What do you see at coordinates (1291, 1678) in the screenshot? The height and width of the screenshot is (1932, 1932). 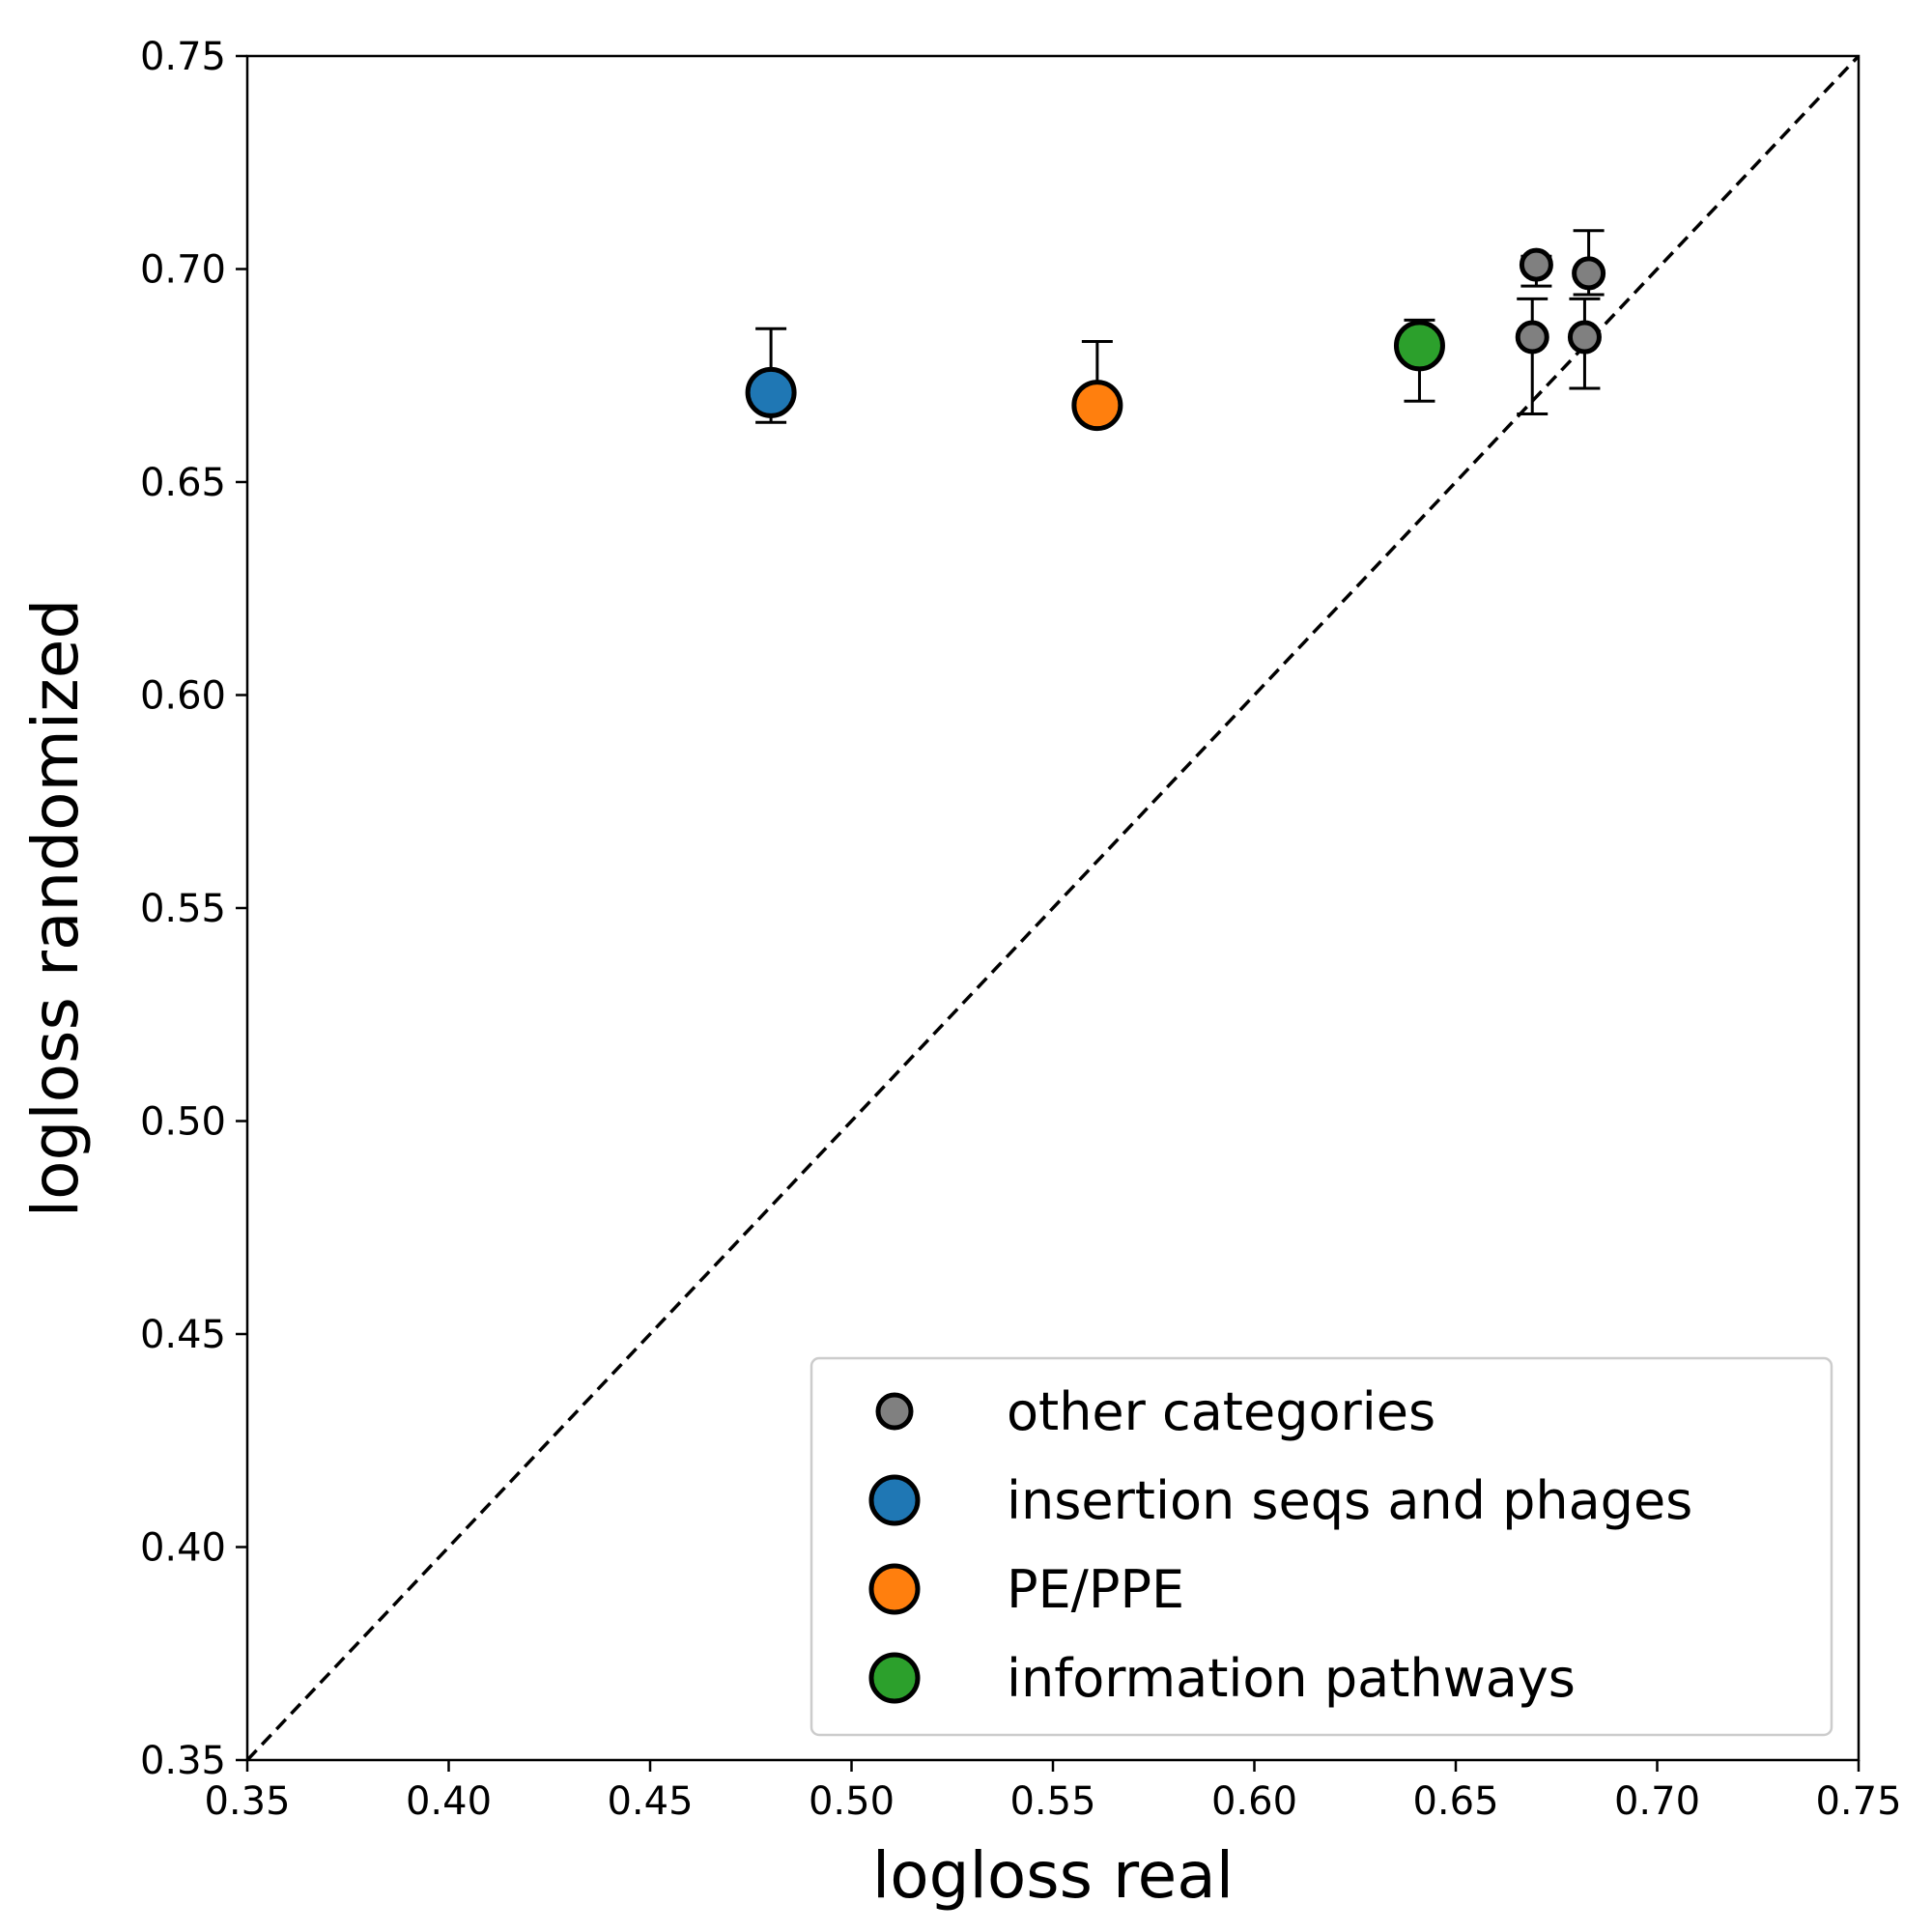 I see `legend-label: information pathways` at bounding box center [1291, 1678].